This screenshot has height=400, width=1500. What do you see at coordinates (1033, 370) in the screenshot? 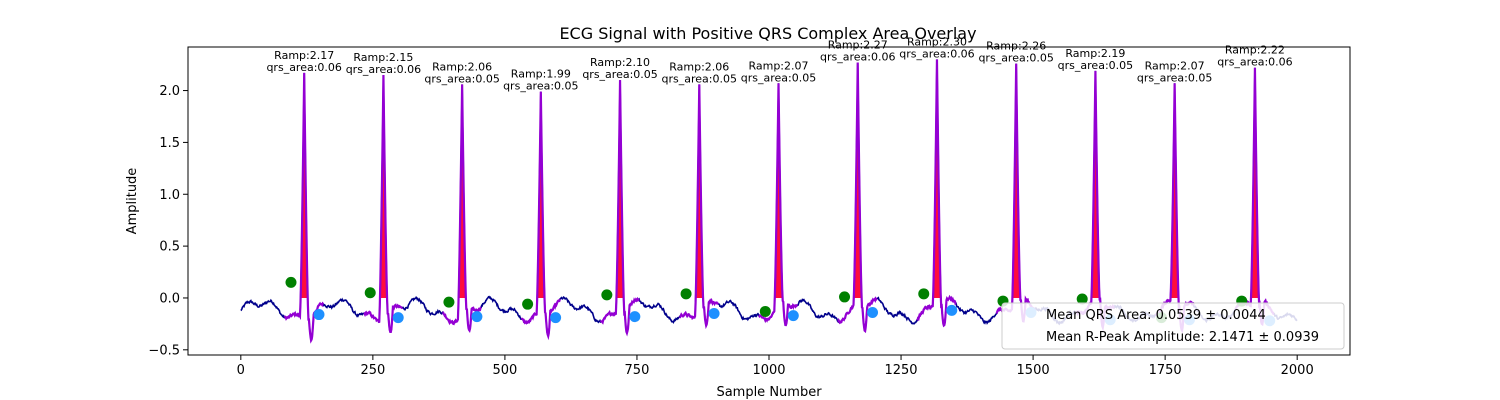
I see `x-tick-label: 1500` at bounding box center [1033, 370].